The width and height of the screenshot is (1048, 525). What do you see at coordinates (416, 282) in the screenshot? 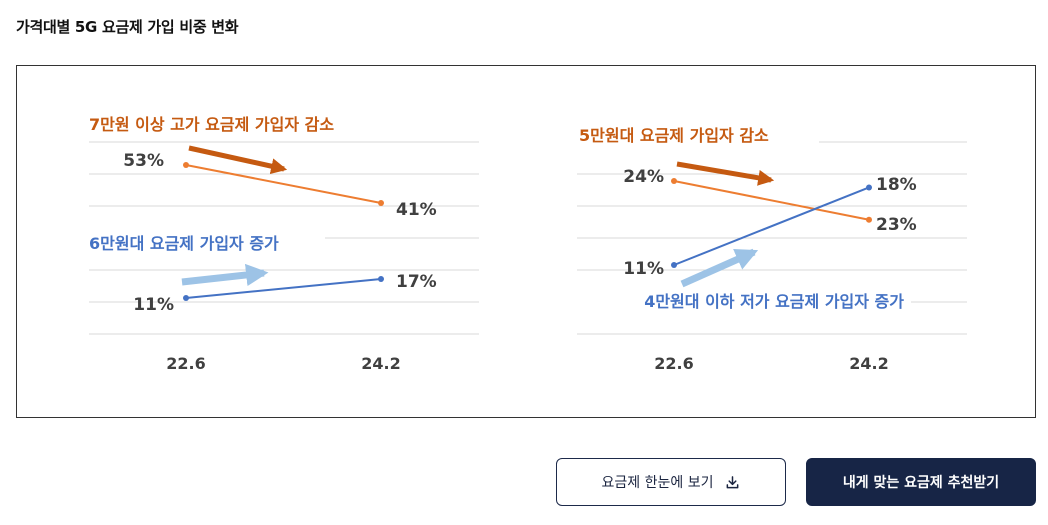
I see `data-label: 17%` at bounding box center [416, 282].